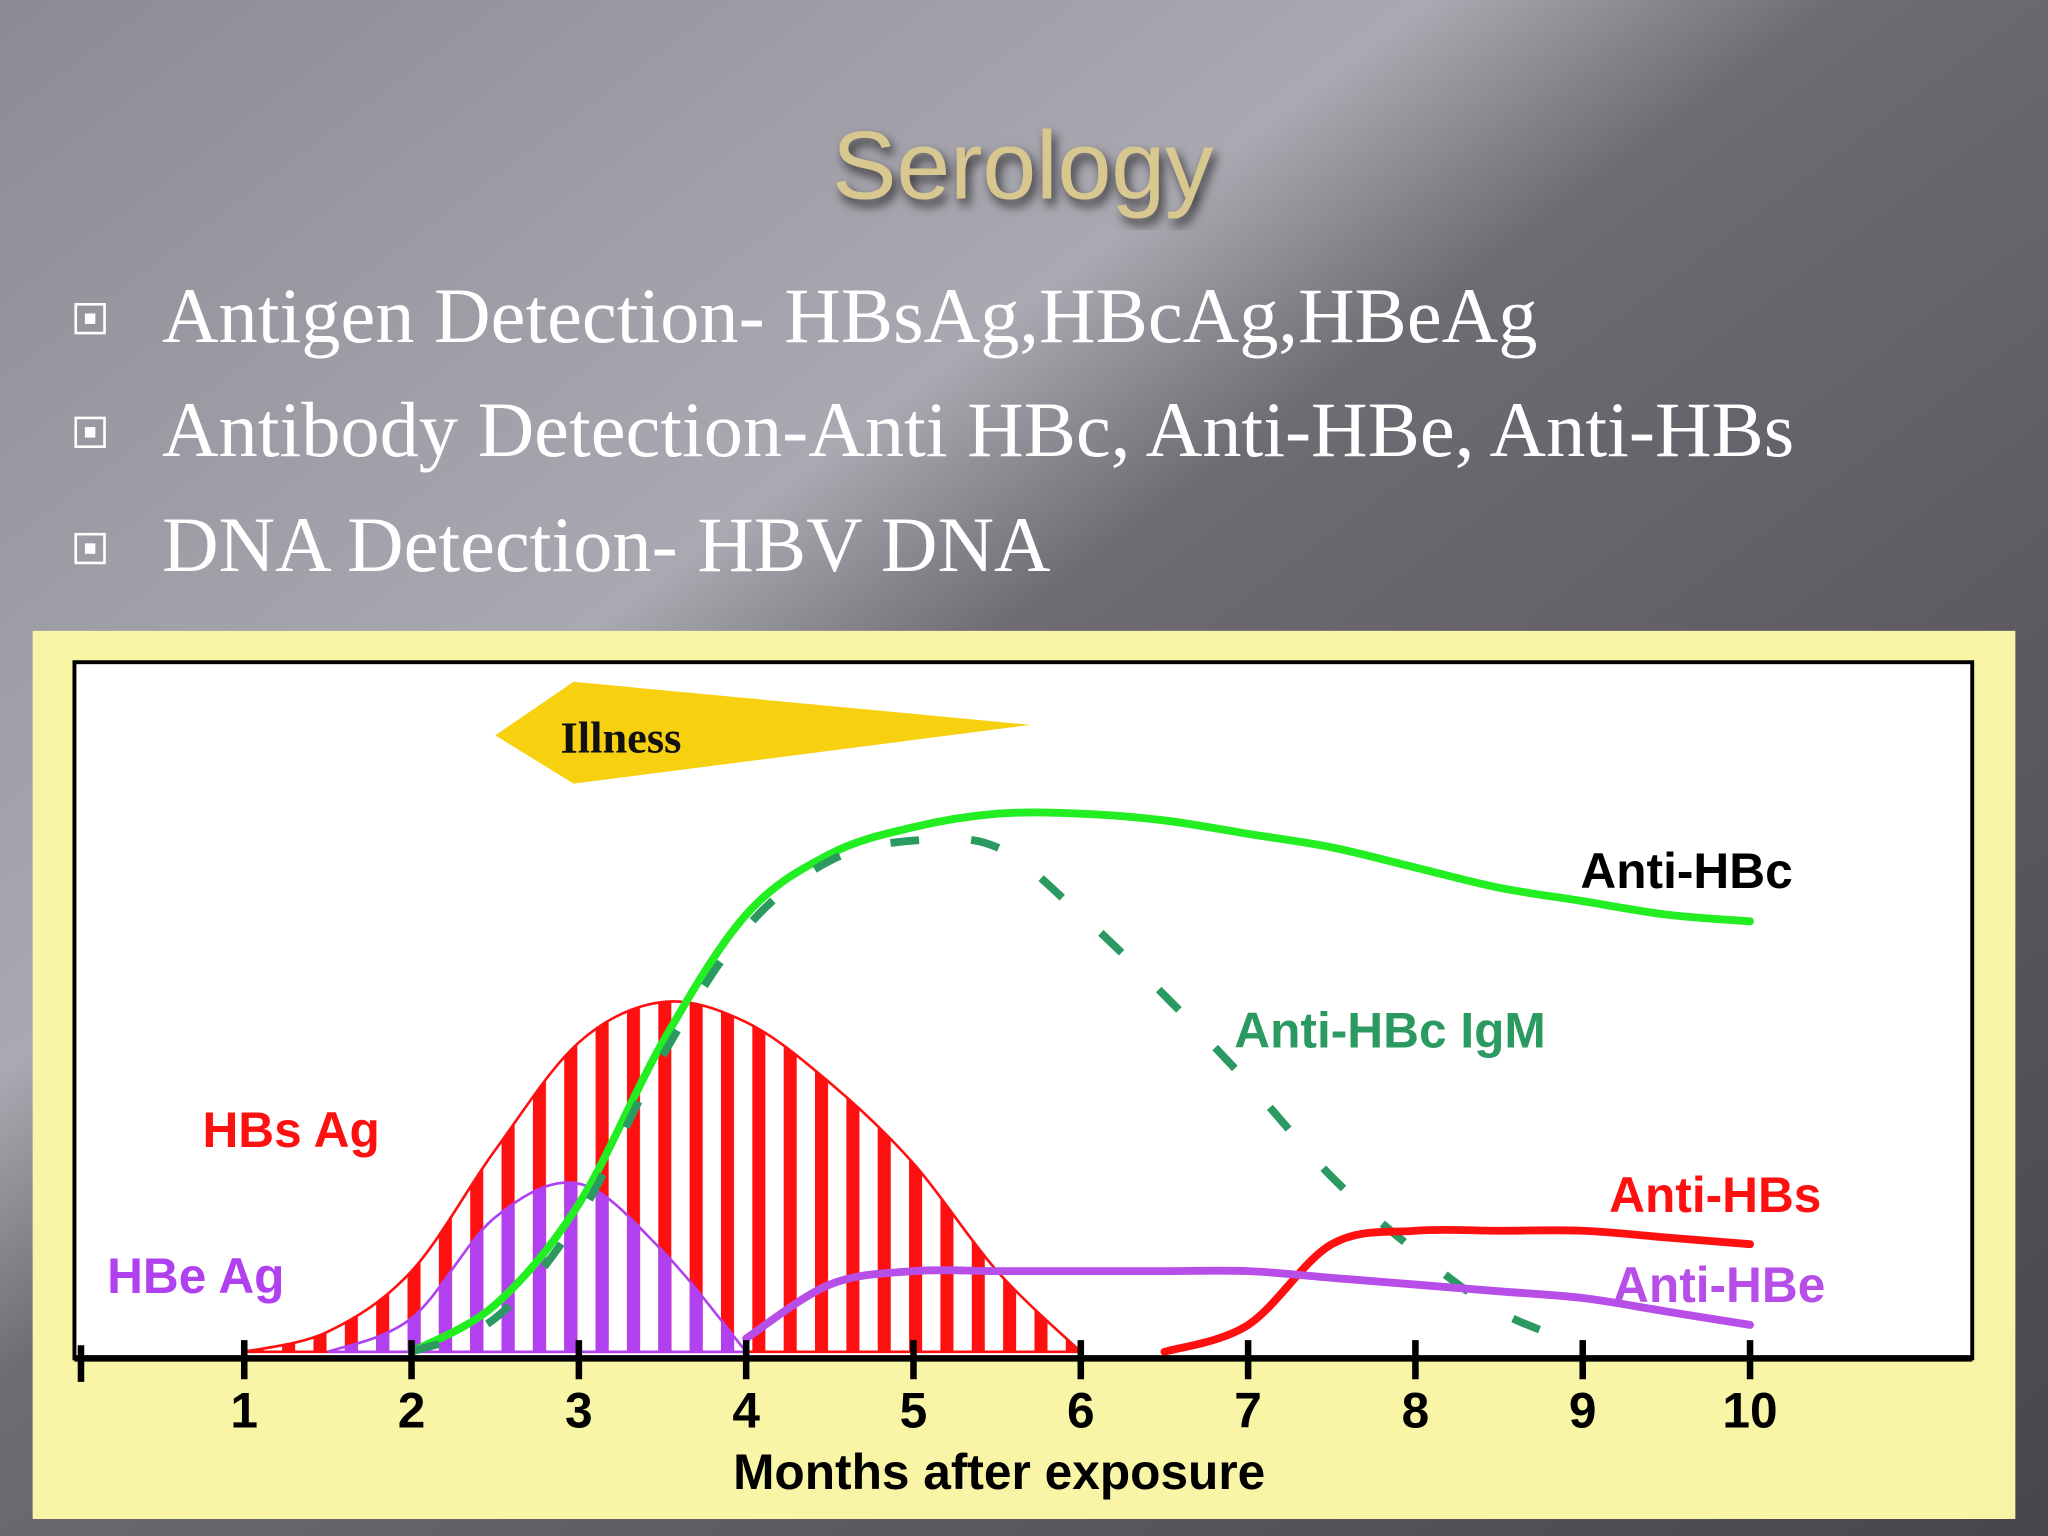 The image size is (2048, 1536). Describe the element at coordinates (664, 1177) in the screenshot. I see `area` at that location.